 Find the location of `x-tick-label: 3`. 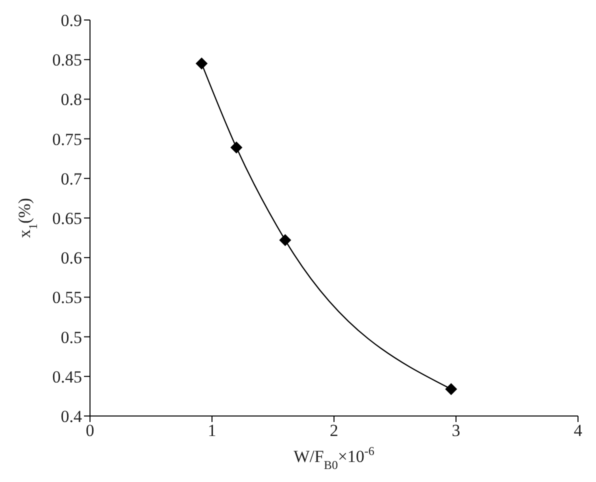

x-tick-label: 3 is located at coordinates (456, 430).